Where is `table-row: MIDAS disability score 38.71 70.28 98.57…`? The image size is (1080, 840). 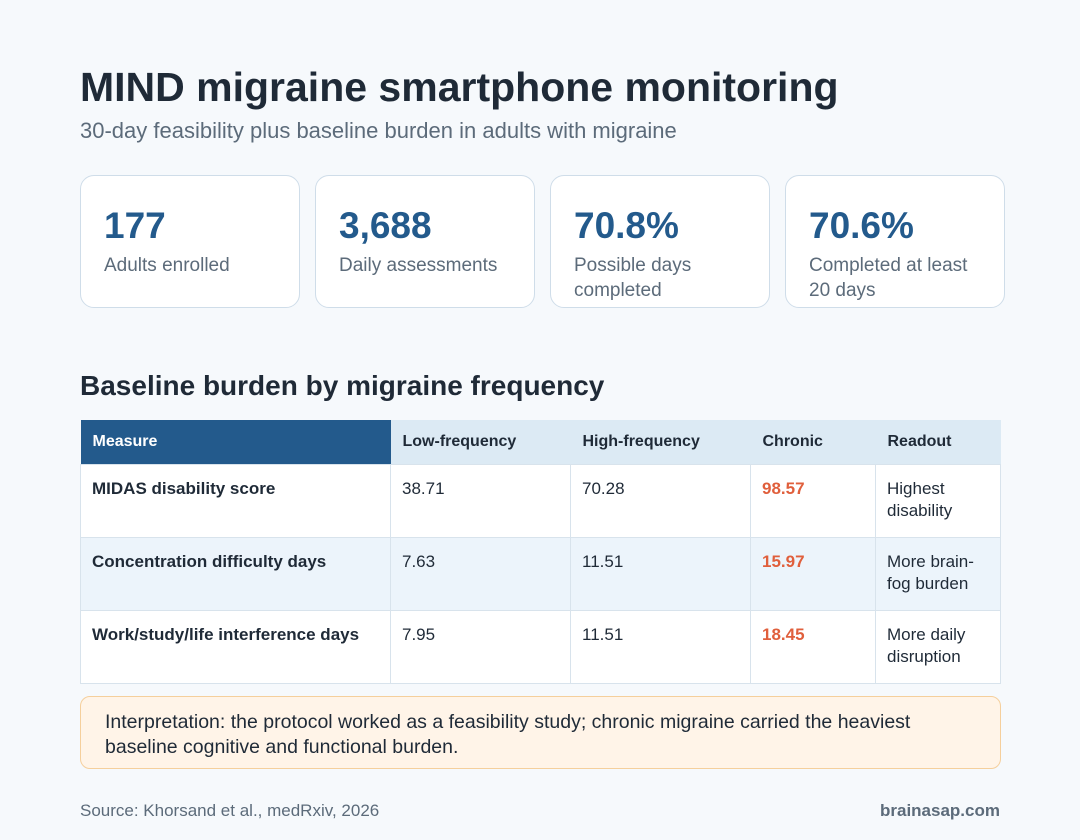
table-row: MIDAS disability score 38.71 70.28 98.57… is located at coordinates (540, 501).